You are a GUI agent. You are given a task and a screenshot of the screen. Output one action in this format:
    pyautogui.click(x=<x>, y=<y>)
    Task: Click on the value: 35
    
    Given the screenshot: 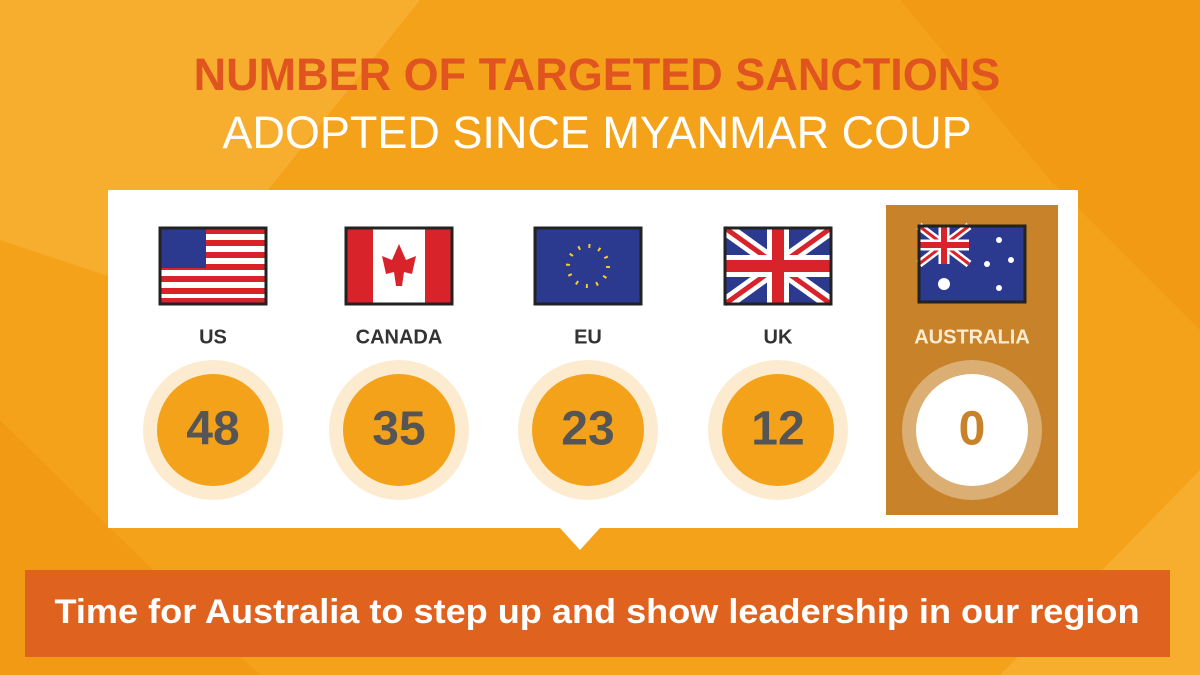 What is the action you would take?
    pyautogui.click(x=398, y=429)
    